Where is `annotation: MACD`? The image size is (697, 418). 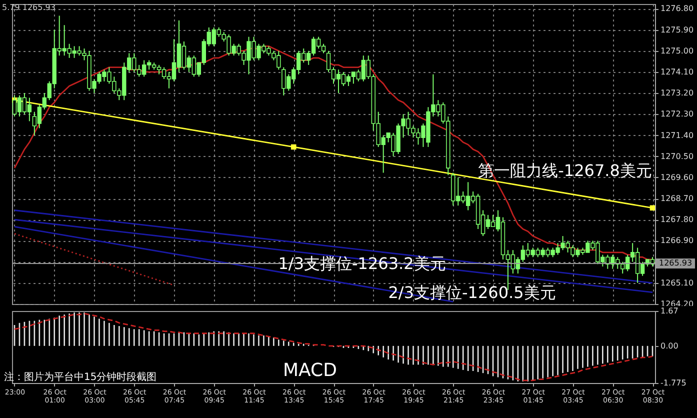
annotation: MACD is located at coordinates (310, 370).